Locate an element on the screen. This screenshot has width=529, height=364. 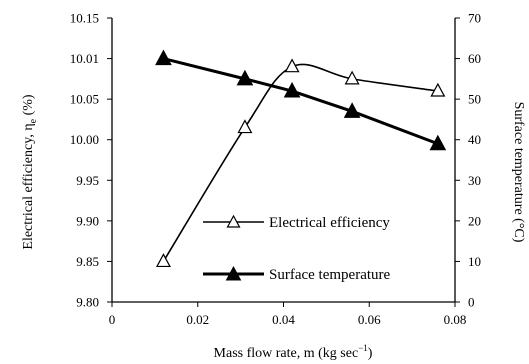
y-axis-left-title: Electrical efficiency, ηe (%) is located at coordinates (30, 172).